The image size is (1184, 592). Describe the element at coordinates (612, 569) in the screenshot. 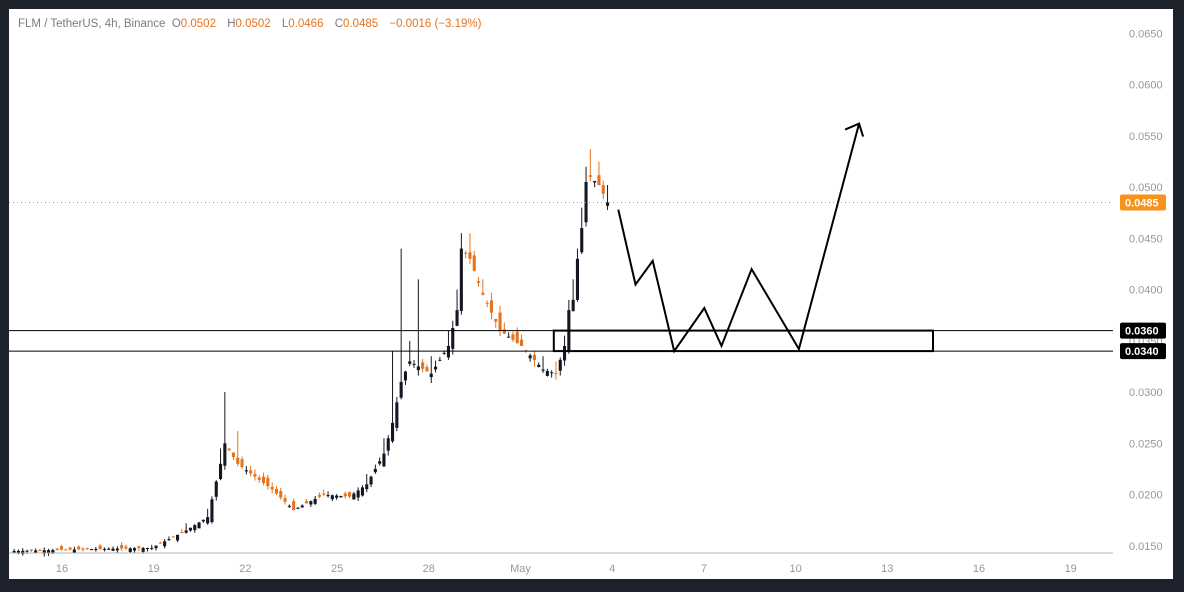

I see `time-tick-label: 4` at that location.